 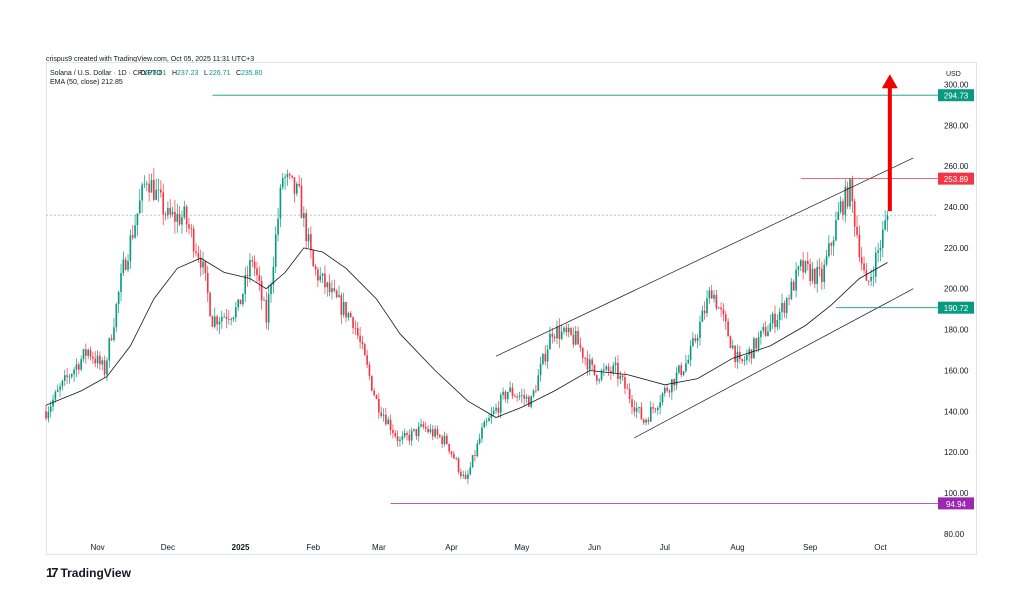 I want to click on x-tick-label: Nov, so click(x=97, y=547).